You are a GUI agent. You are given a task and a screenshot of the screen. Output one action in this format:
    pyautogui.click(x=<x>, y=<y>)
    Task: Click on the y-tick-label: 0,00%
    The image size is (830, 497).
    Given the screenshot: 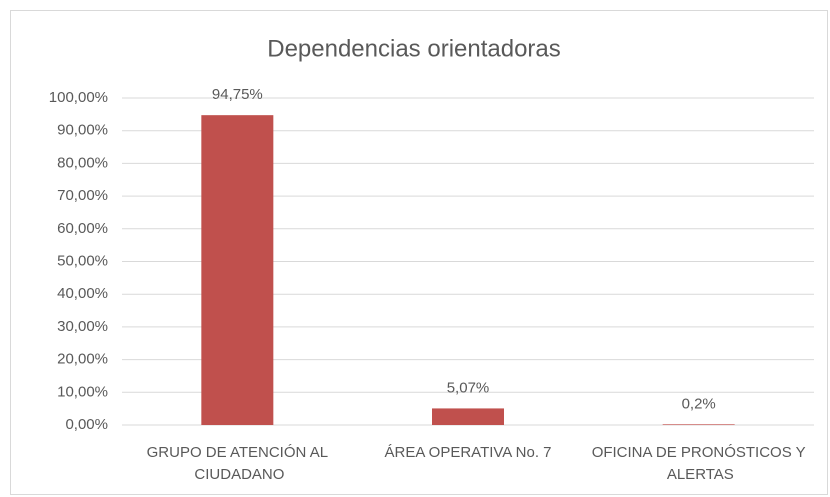 What is the action you would take?
    pyautogui.click(x=86, y=424)
    